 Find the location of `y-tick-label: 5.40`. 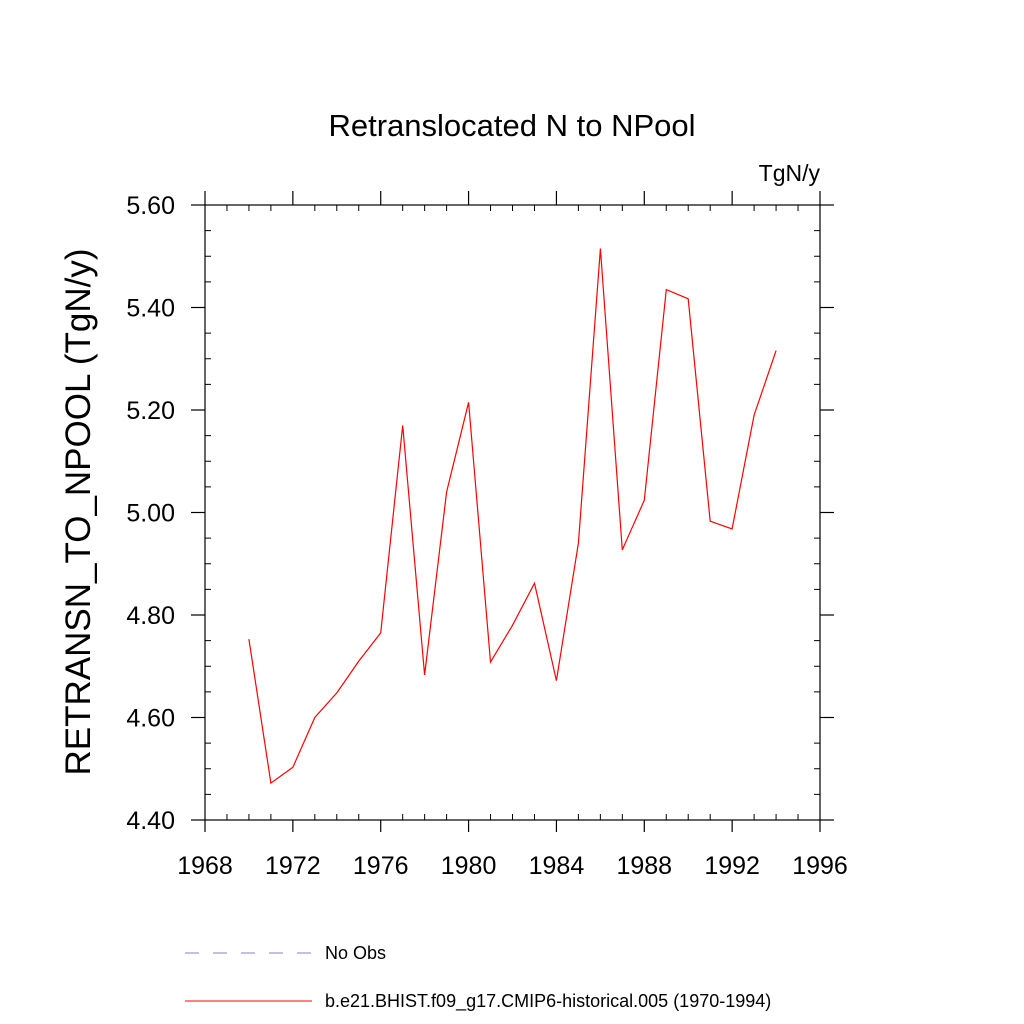

y-tick-label: 5.40 is located at coordinates (150, 309).